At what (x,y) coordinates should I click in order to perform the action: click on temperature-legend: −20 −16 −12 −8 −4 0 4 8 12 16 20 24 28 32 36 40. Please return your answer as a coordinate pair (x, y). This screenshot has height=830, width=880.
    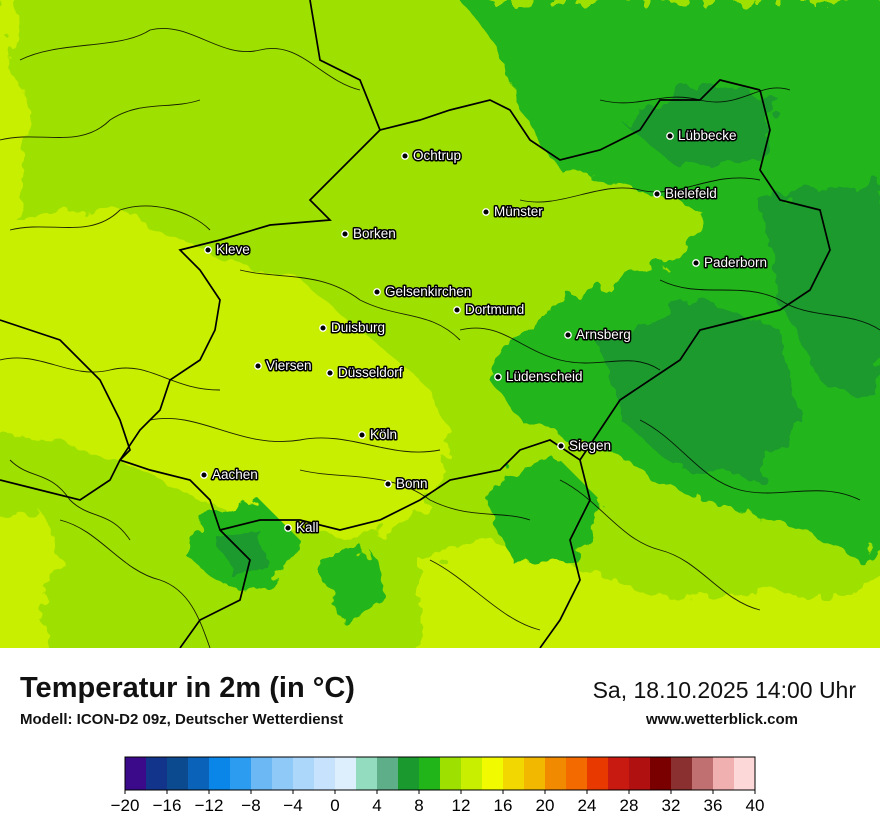
    Looking at the image, I should click on (438, 785).